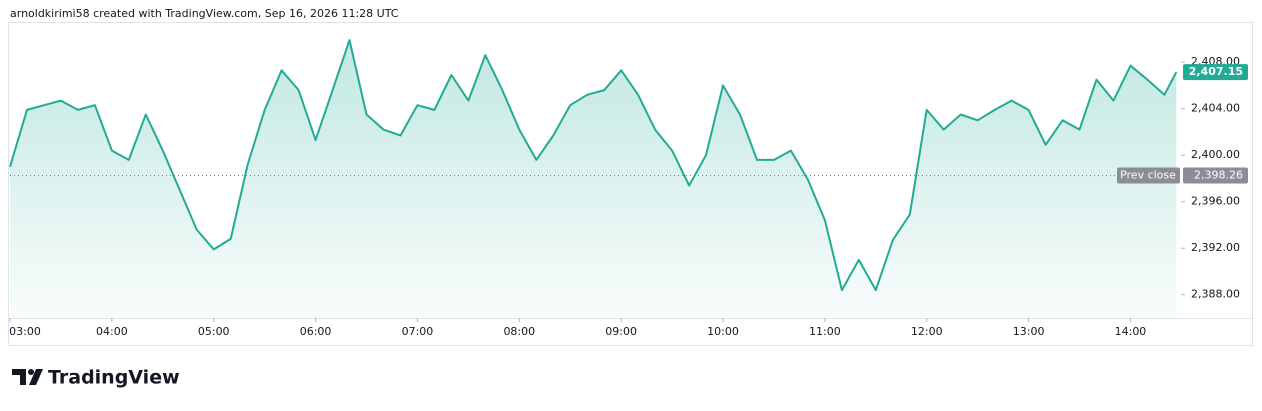 The image size is (1262, 411). Describe the element at coordinates (1215, 294) in the screenshot. I see `y-tick-label: 2,388.00` at that location.